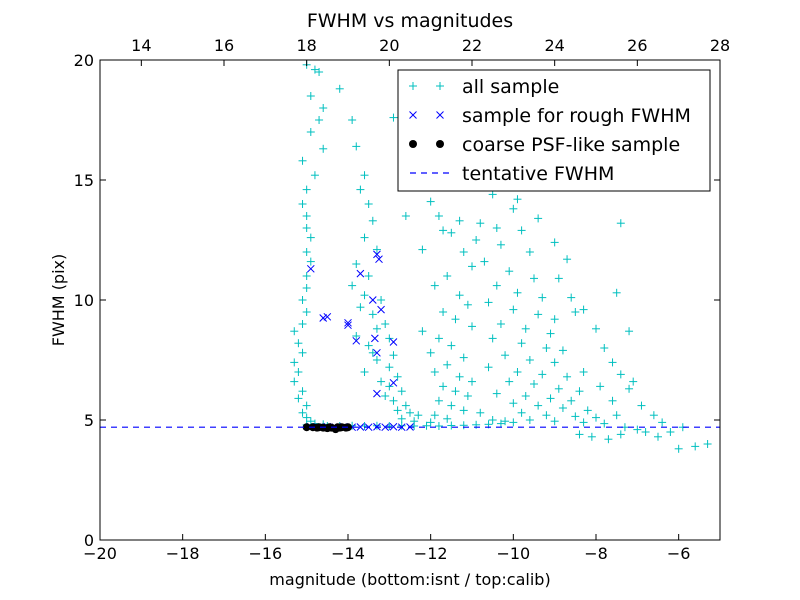 The width and height of the screenshot is (800, 600). What do you see at coordinates (306, 45) in the screenshot?
I see `top-tick-label: 18` at bounding box center [306, 45].